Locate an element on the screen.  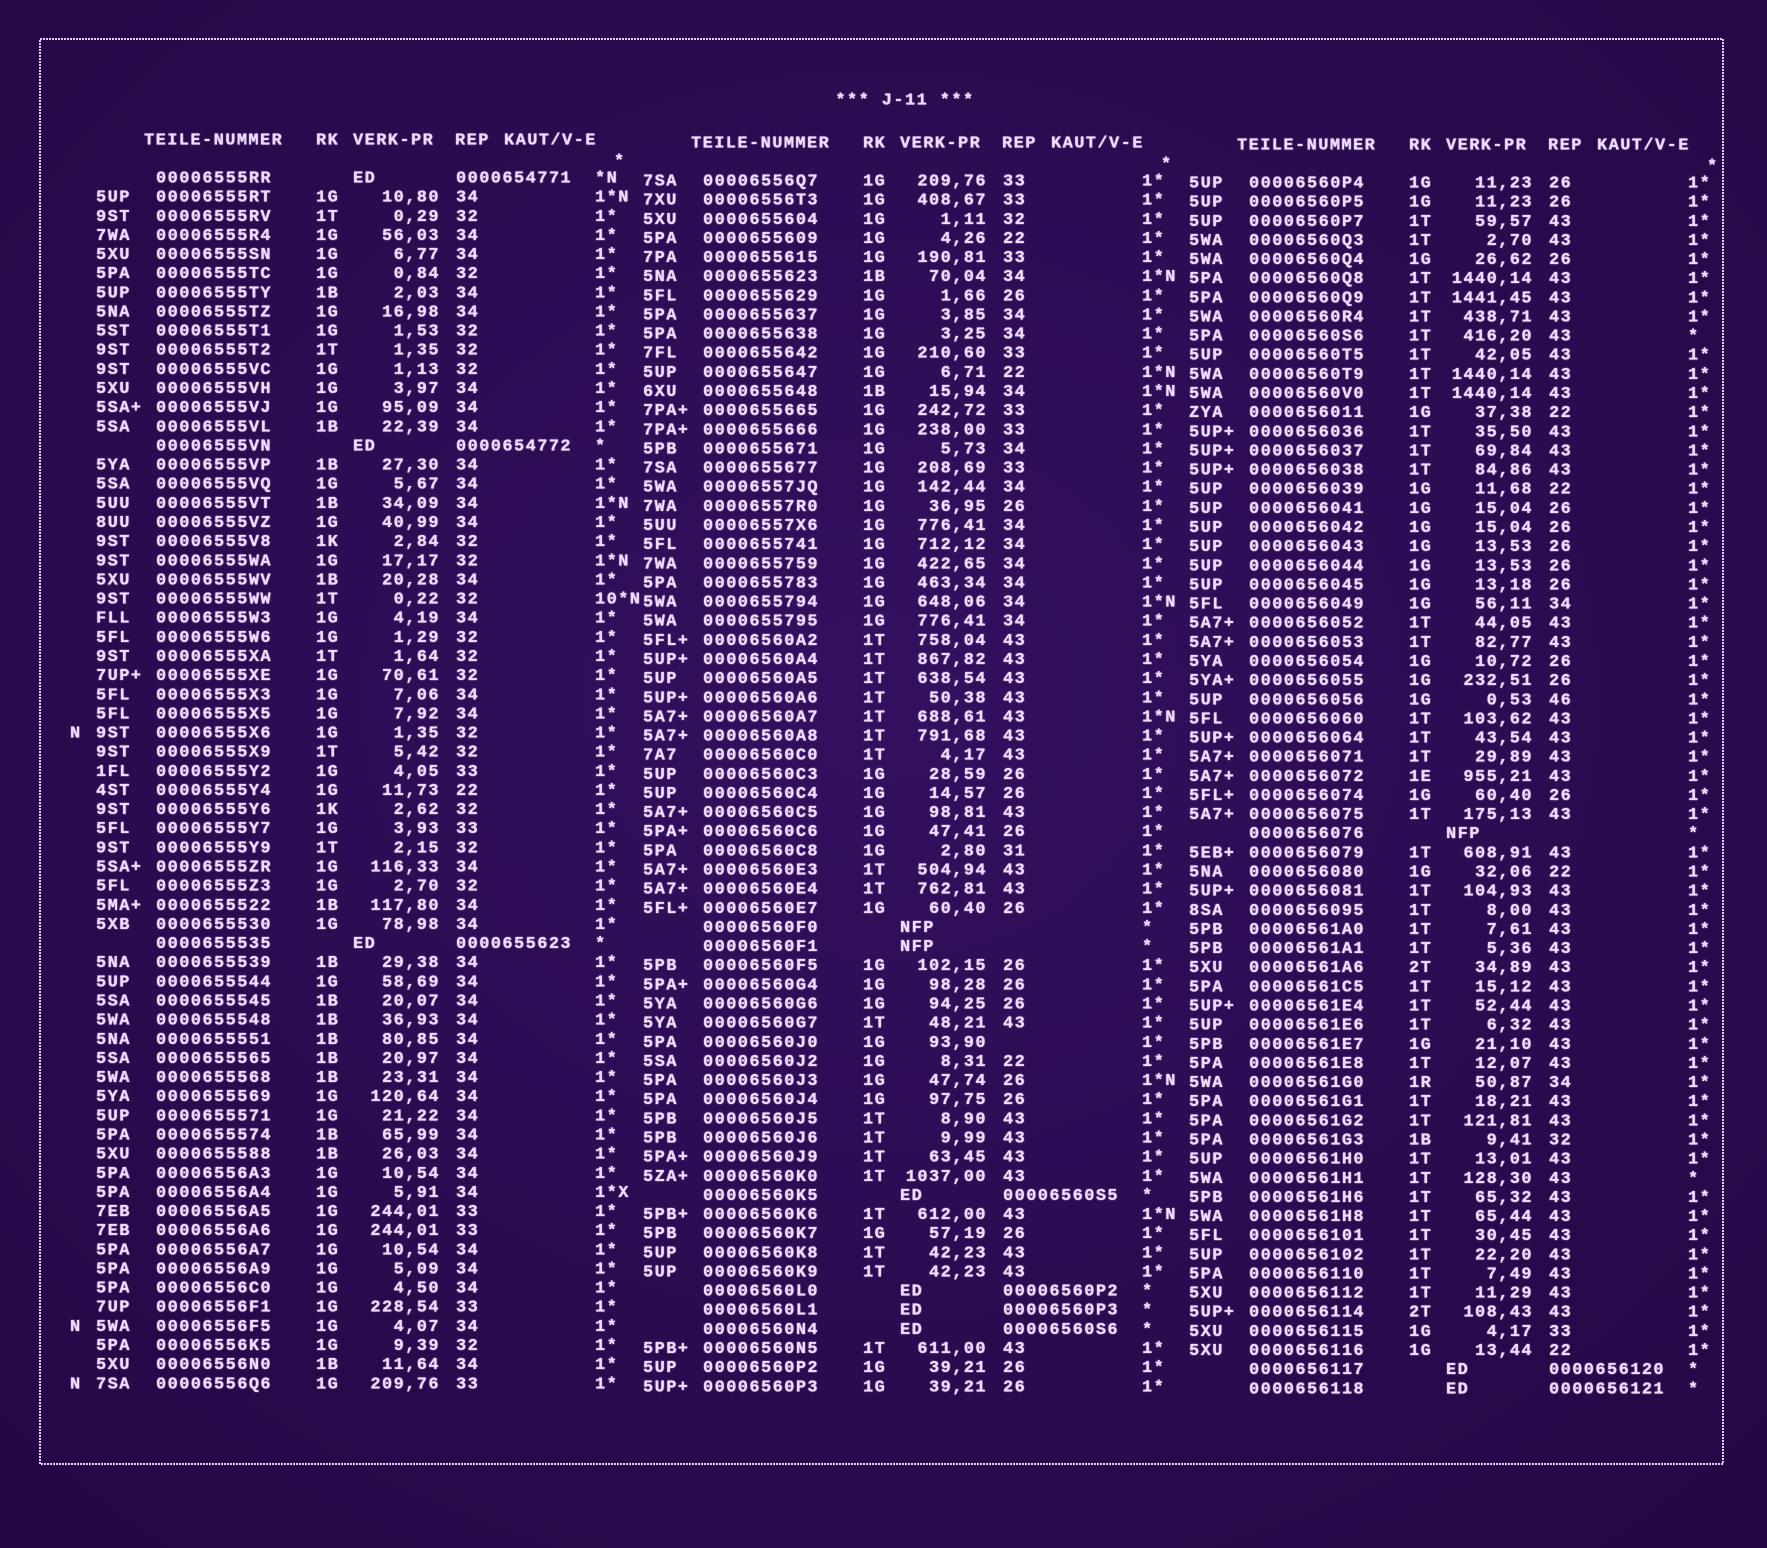
part-number: 0000656042 is located at coordinates (1307, 528).